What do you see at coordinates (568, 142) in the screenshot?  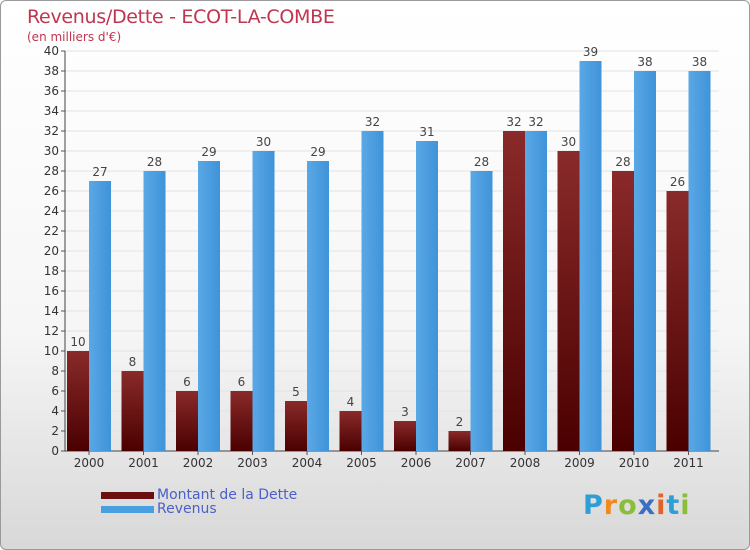 I see `data-label-dette: 30` at bounding box center [568, 142].